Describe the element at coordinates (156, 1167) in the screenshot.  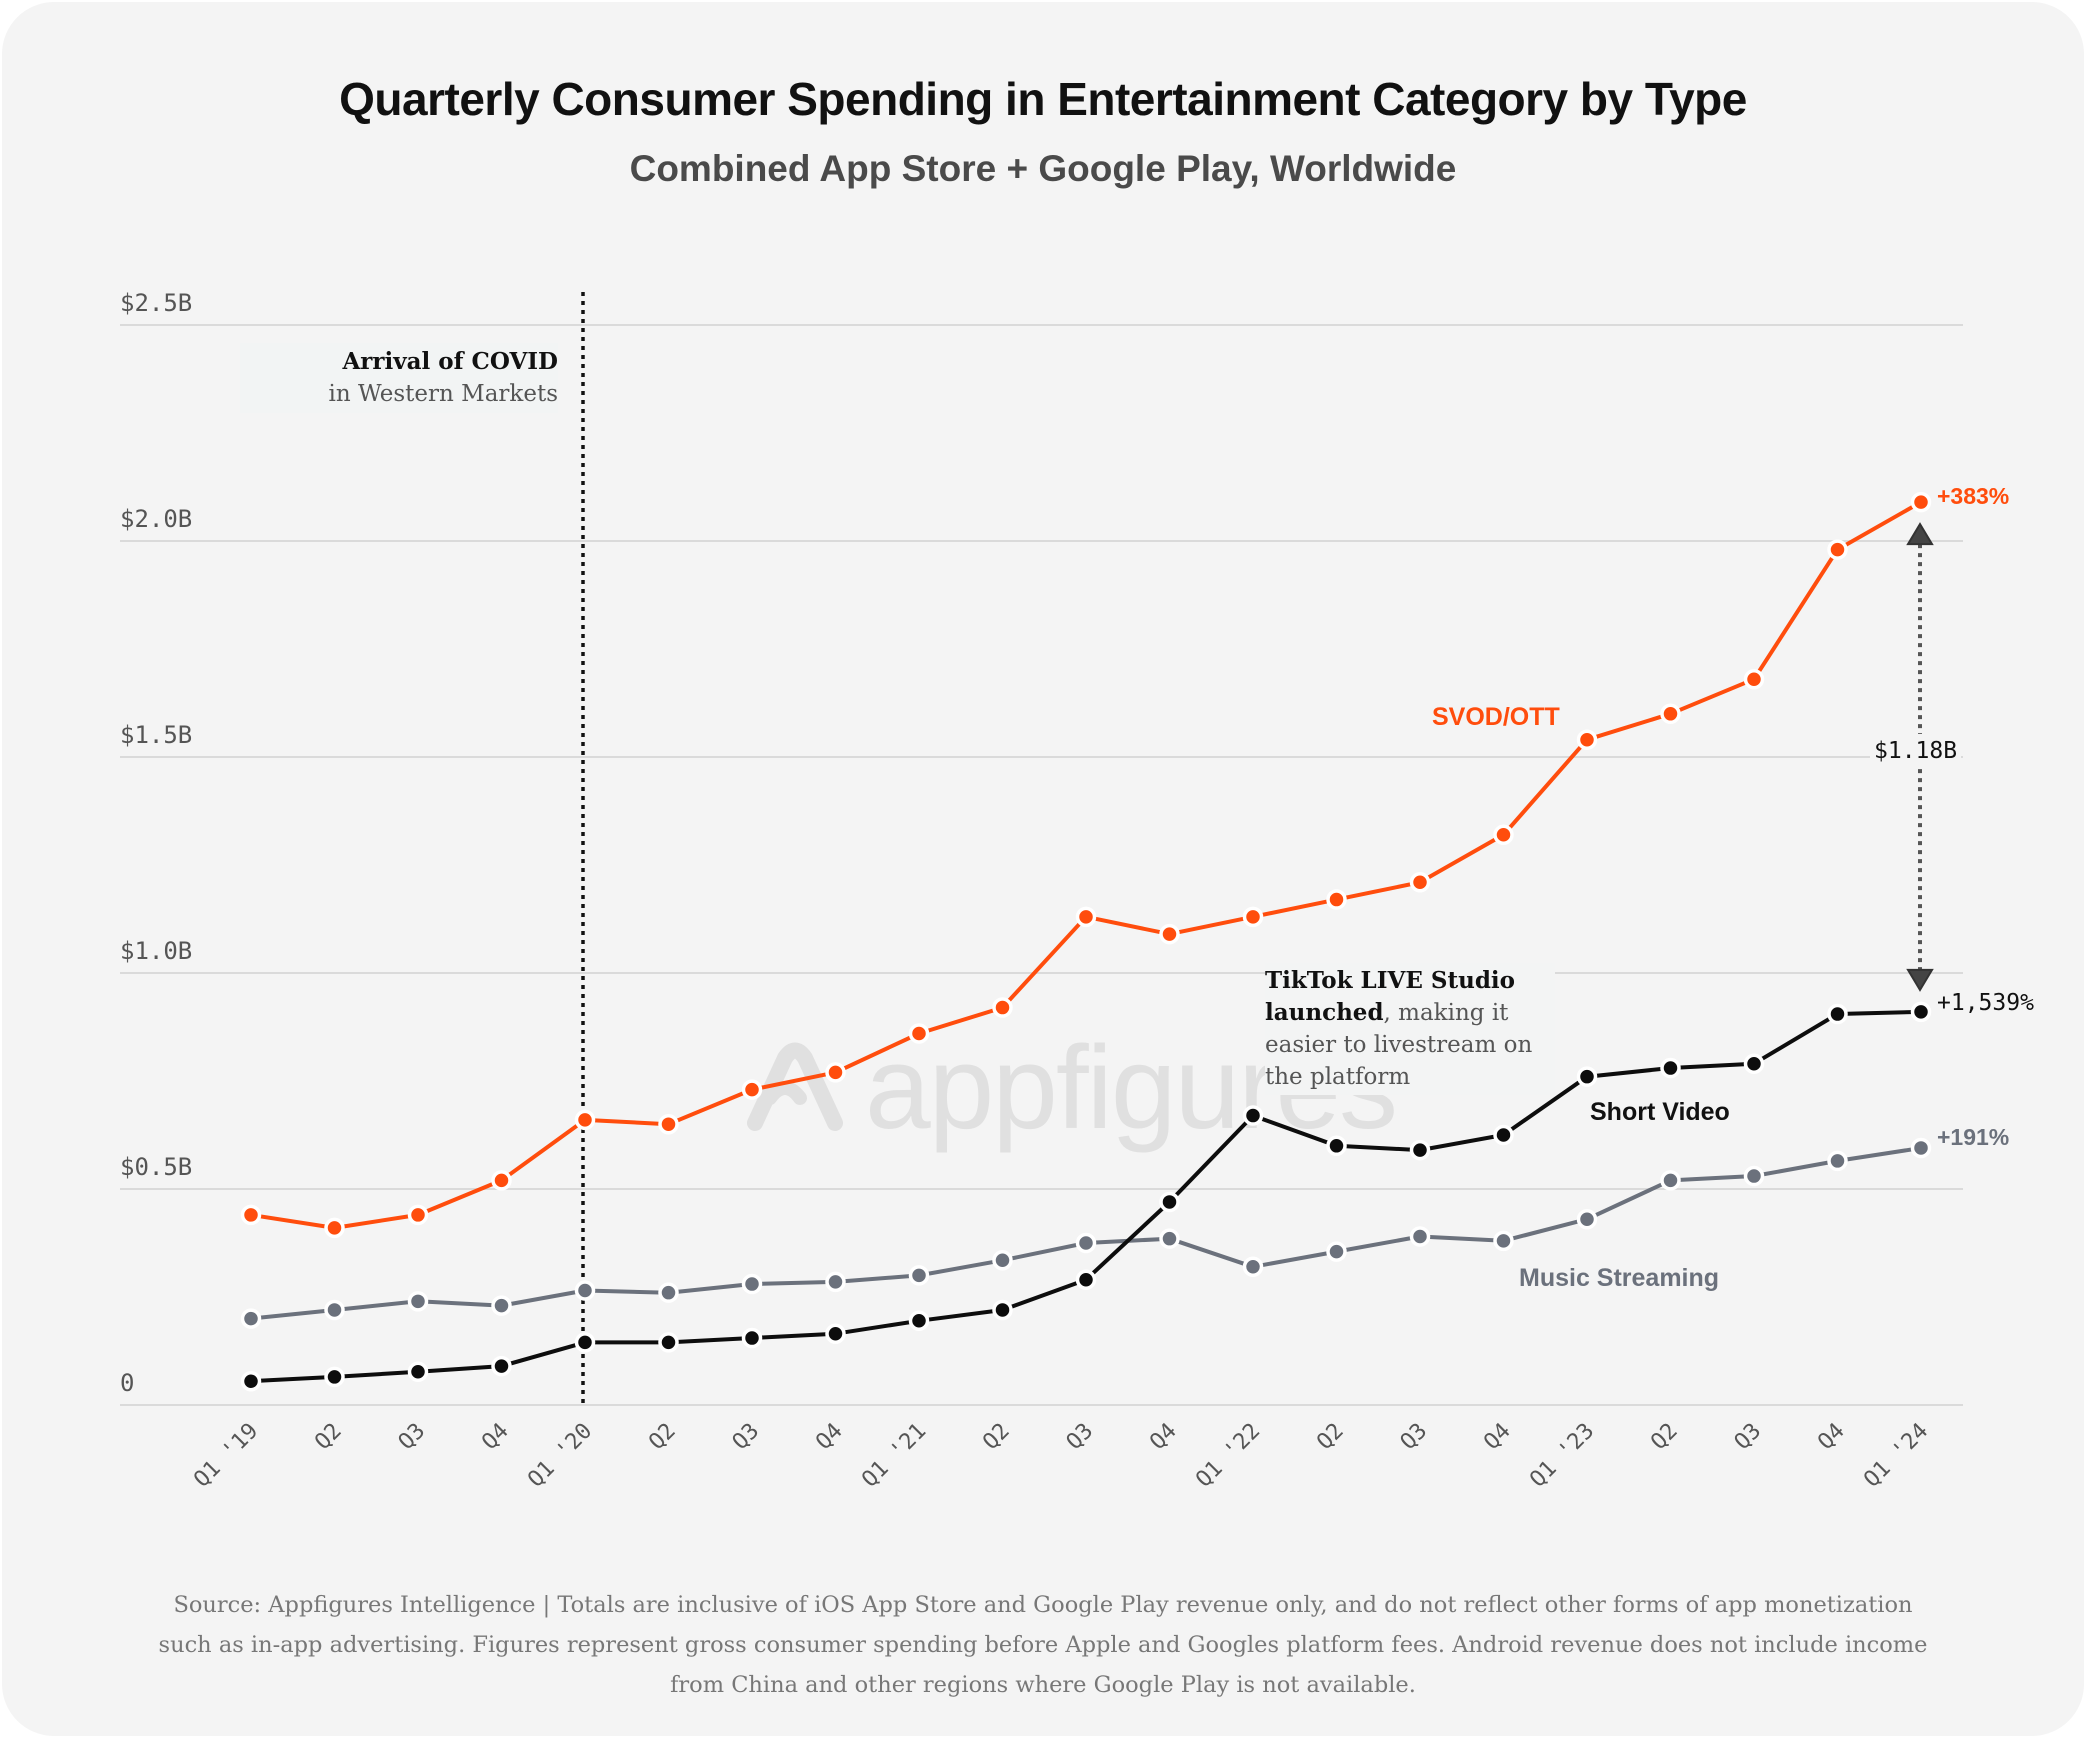
I see `y-tick-label: $0.5B` at that location.